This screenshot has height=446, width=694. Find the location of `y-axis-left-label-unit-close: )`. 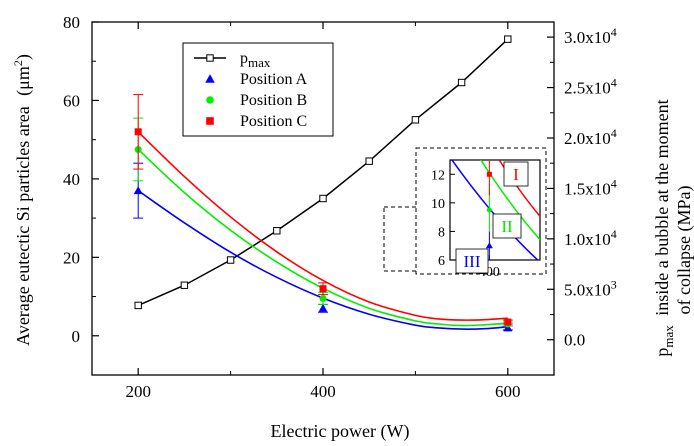

y-axis-left-label-unit-close: ) is located at coordinates (23, 57).